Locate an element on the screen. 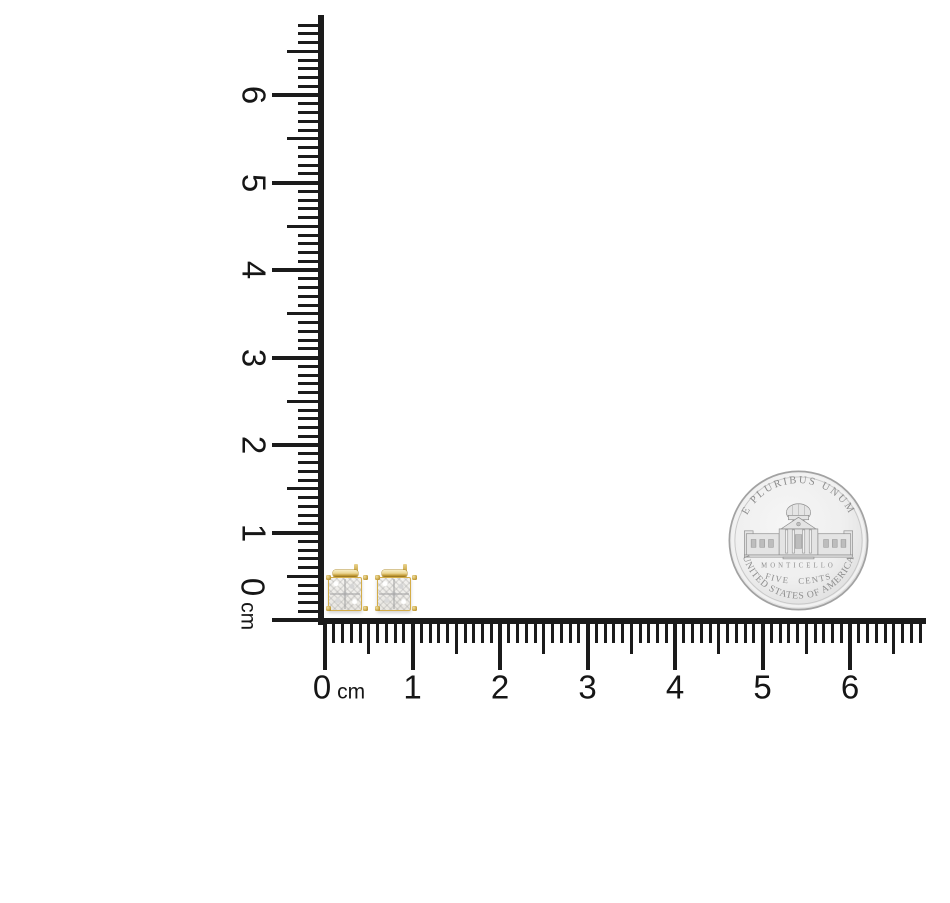 The height and width of the screenshot is (903, 950). v-ruler-label-3: 3 is located at coordinates (254, 357).